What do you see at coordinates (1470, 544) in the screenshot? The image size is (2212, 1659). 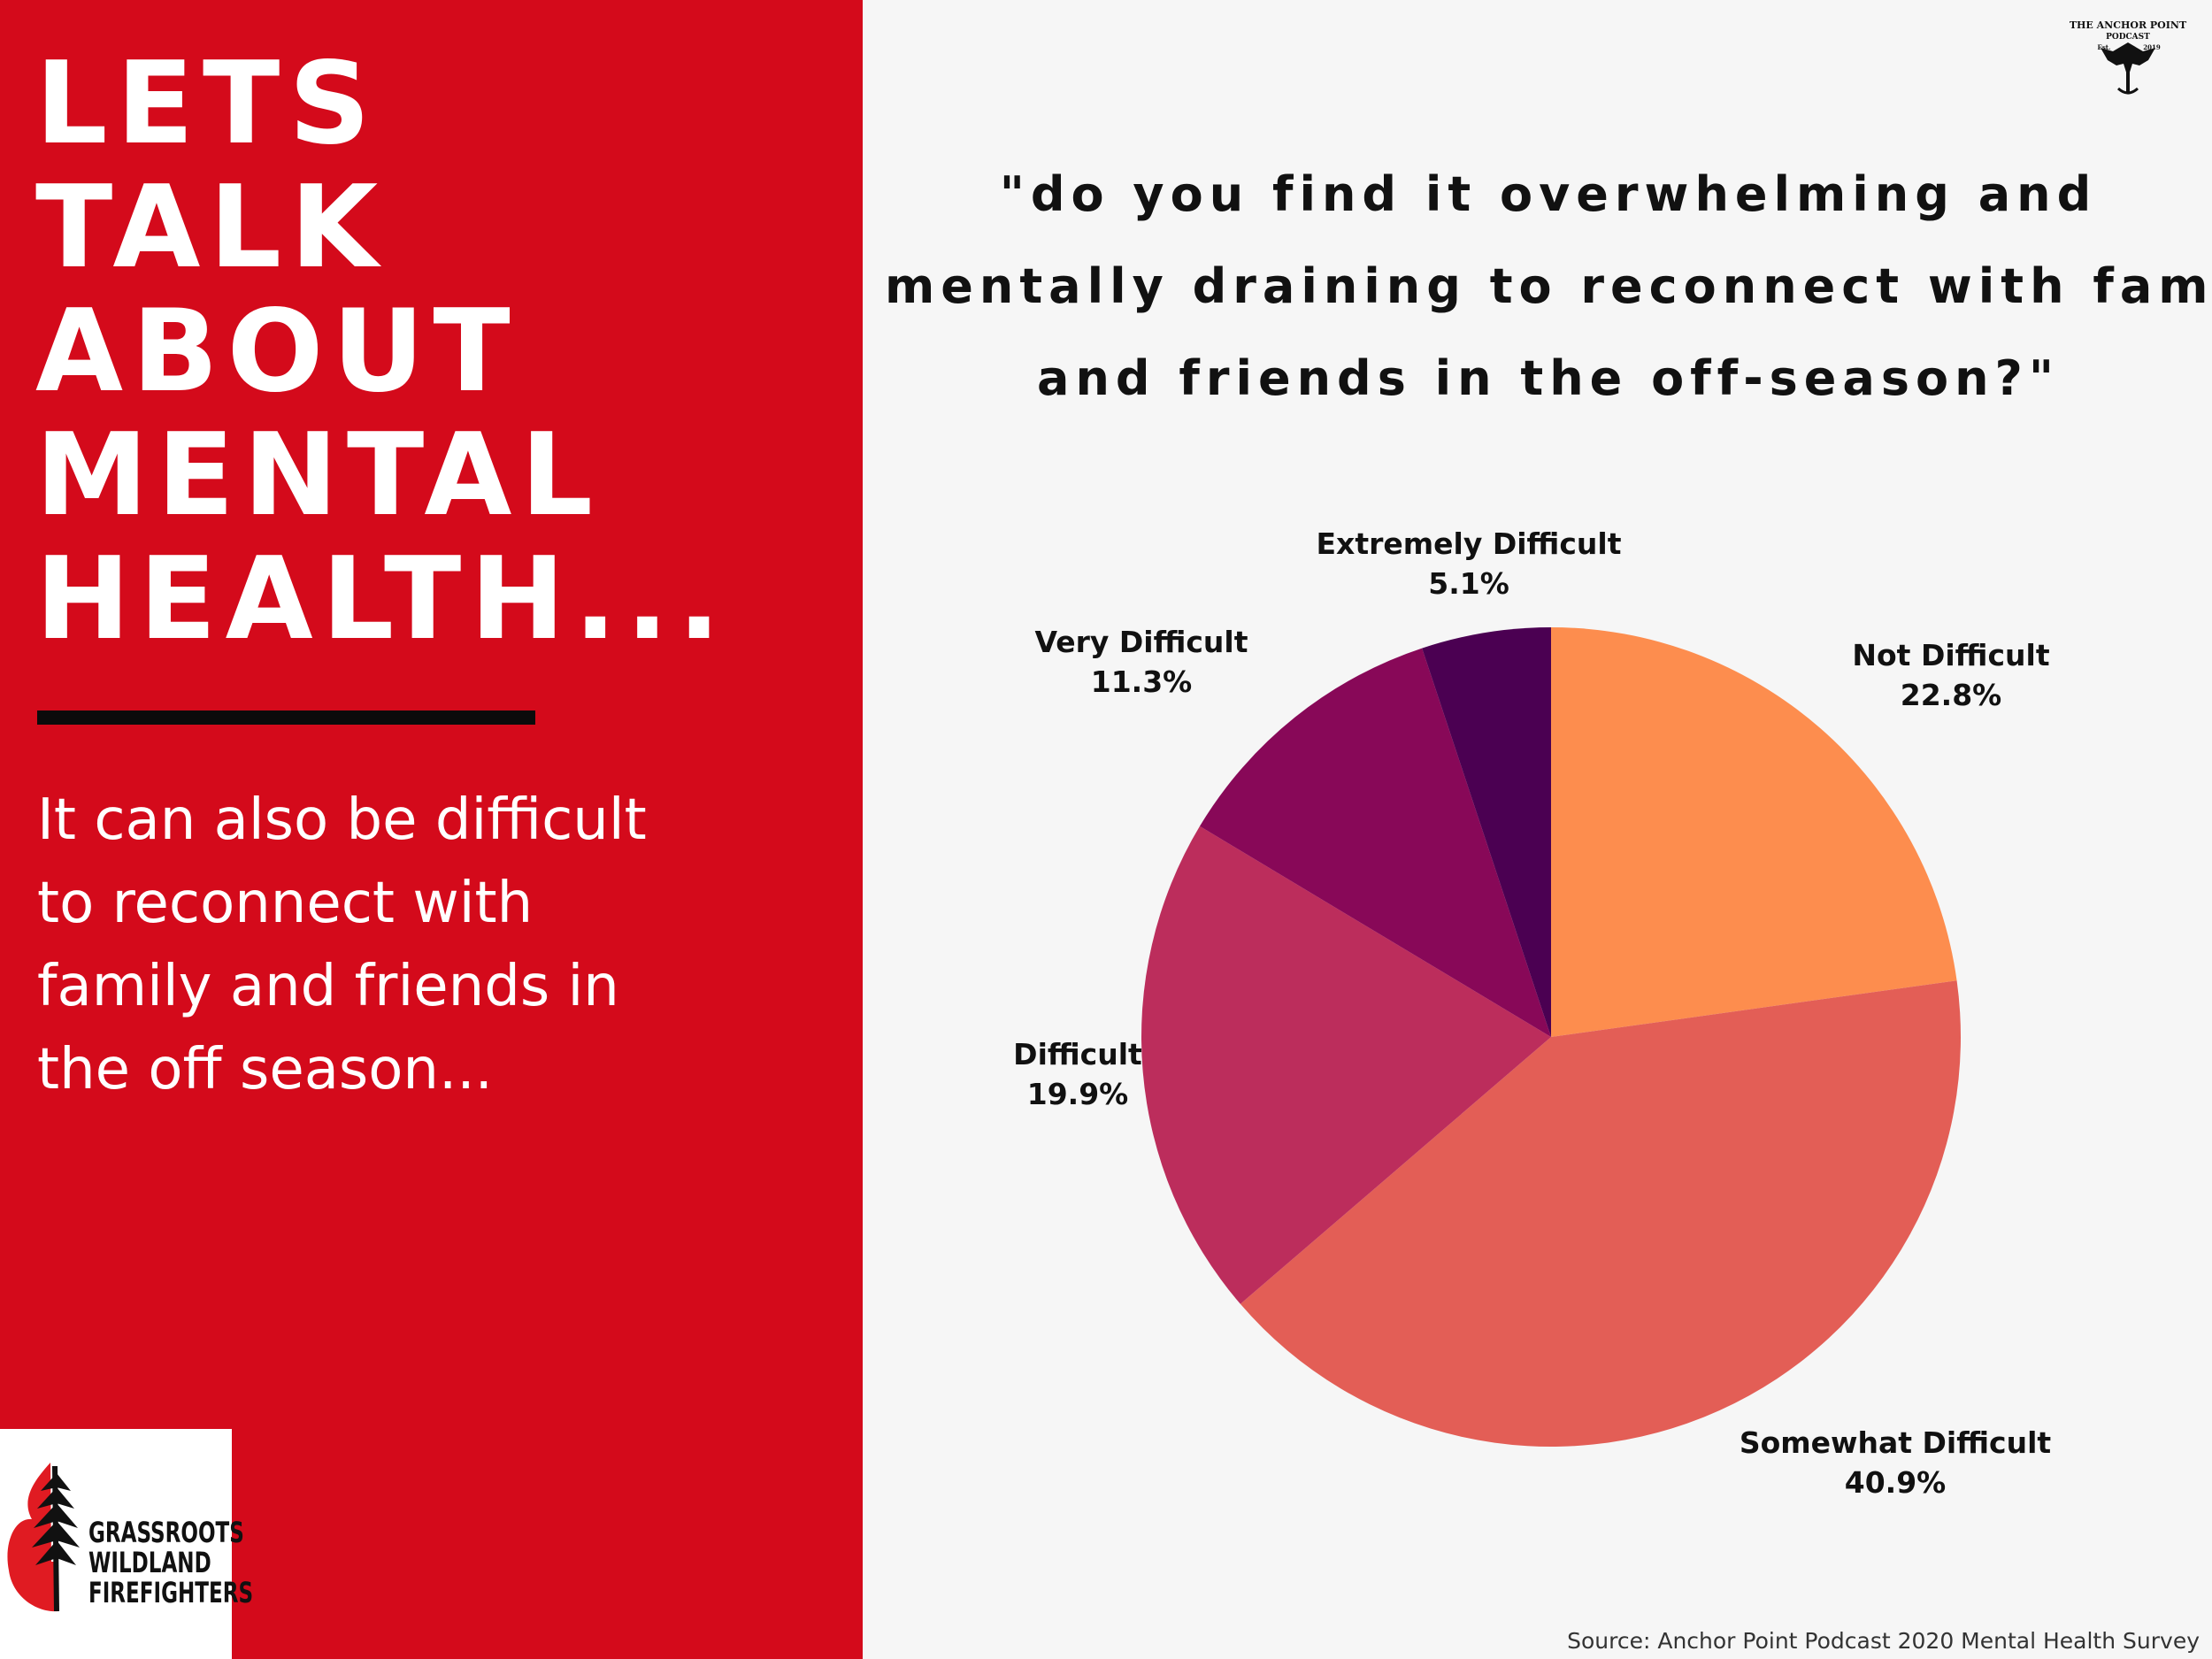 I see `slice-label: Extremely Difficult` at bounding box center [1470, 544].